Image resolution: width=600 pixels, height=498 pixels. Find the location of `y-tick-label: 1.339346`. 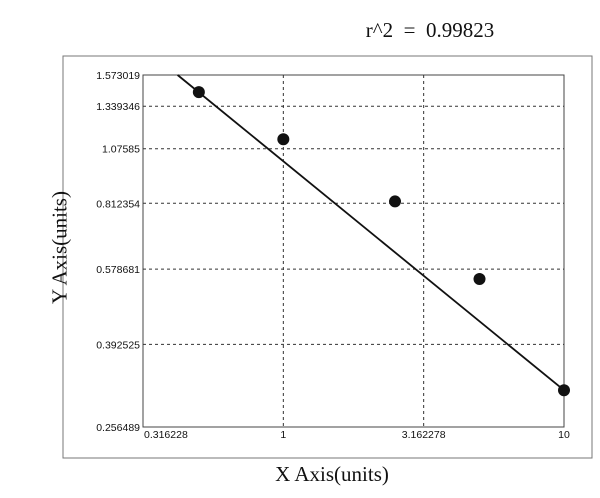

y-tick-label: 1.339346 is located at coordinates (118, 107).